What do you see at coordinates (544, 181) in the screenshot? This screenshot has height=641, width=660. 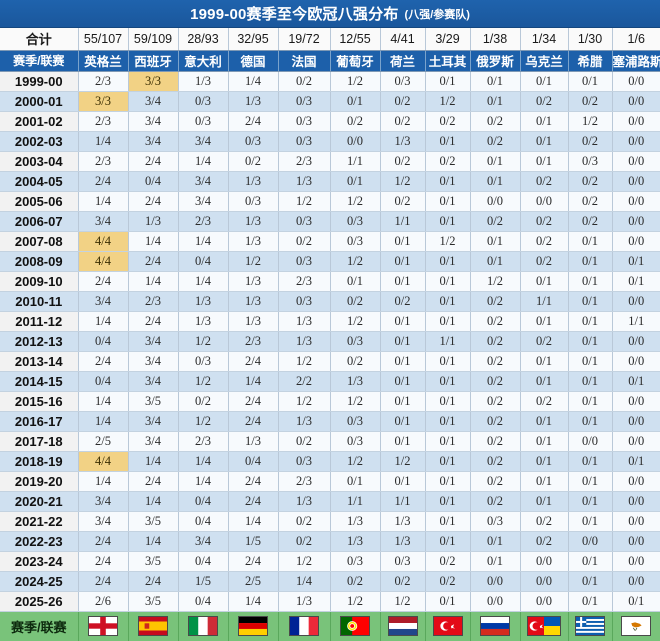 I see `data-cell-r5-c9: 0/2` at bounding box center [544, 181].